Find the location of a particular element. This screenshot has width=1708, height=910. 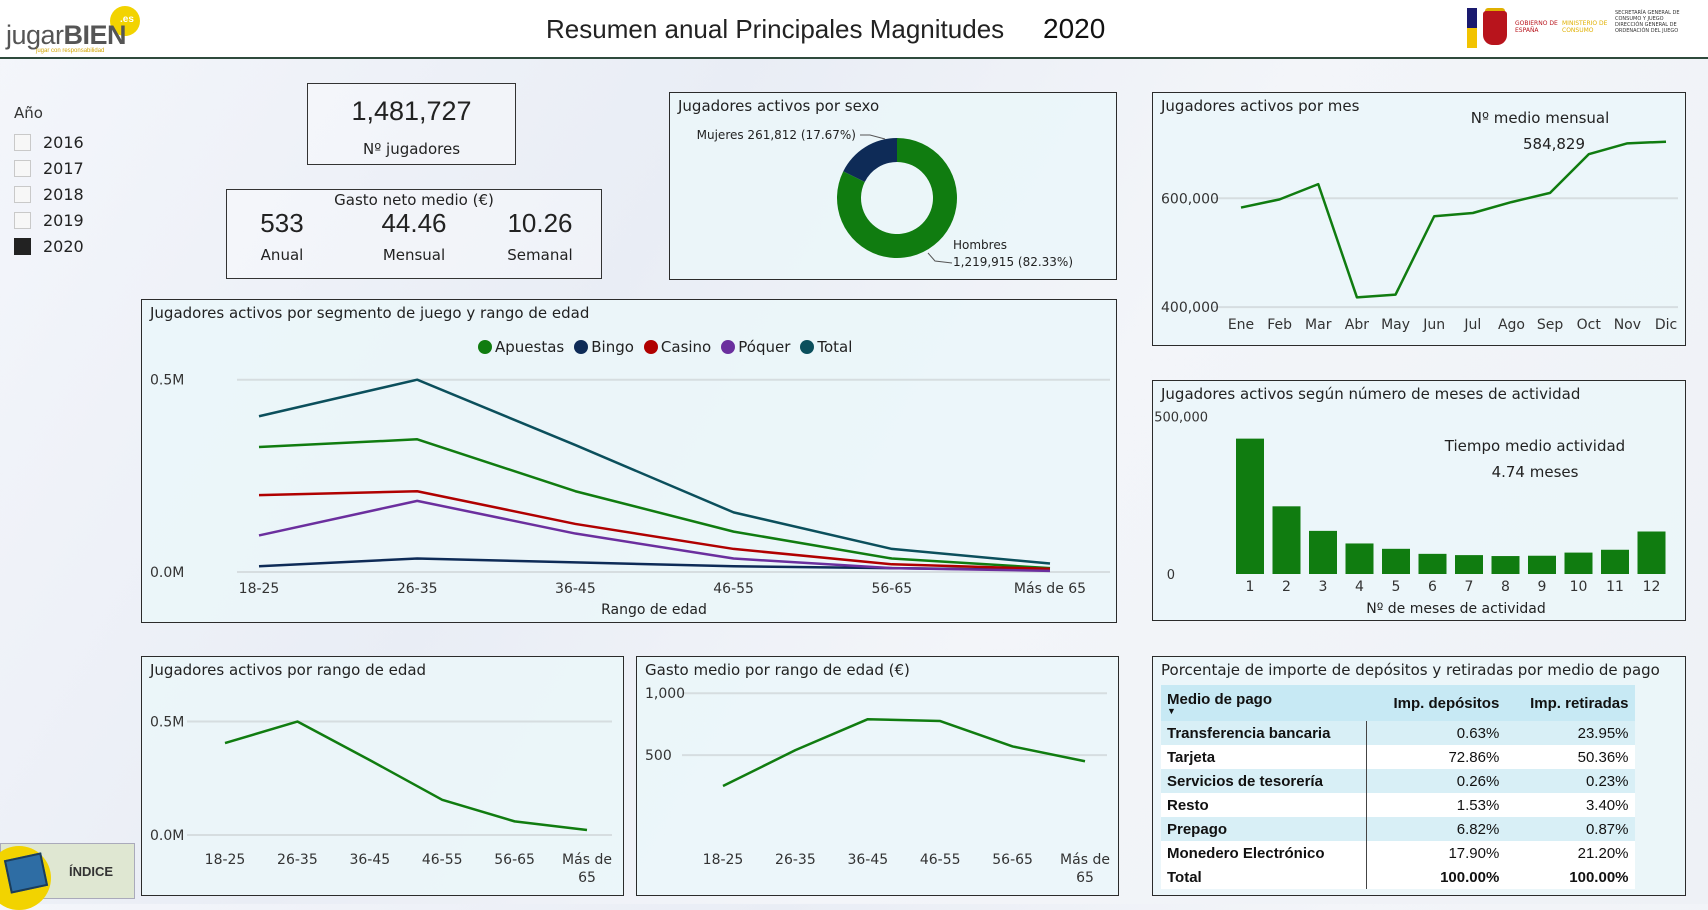

table-row: Resto 1.53% 3.40% is located at coordinates (1398, 805).